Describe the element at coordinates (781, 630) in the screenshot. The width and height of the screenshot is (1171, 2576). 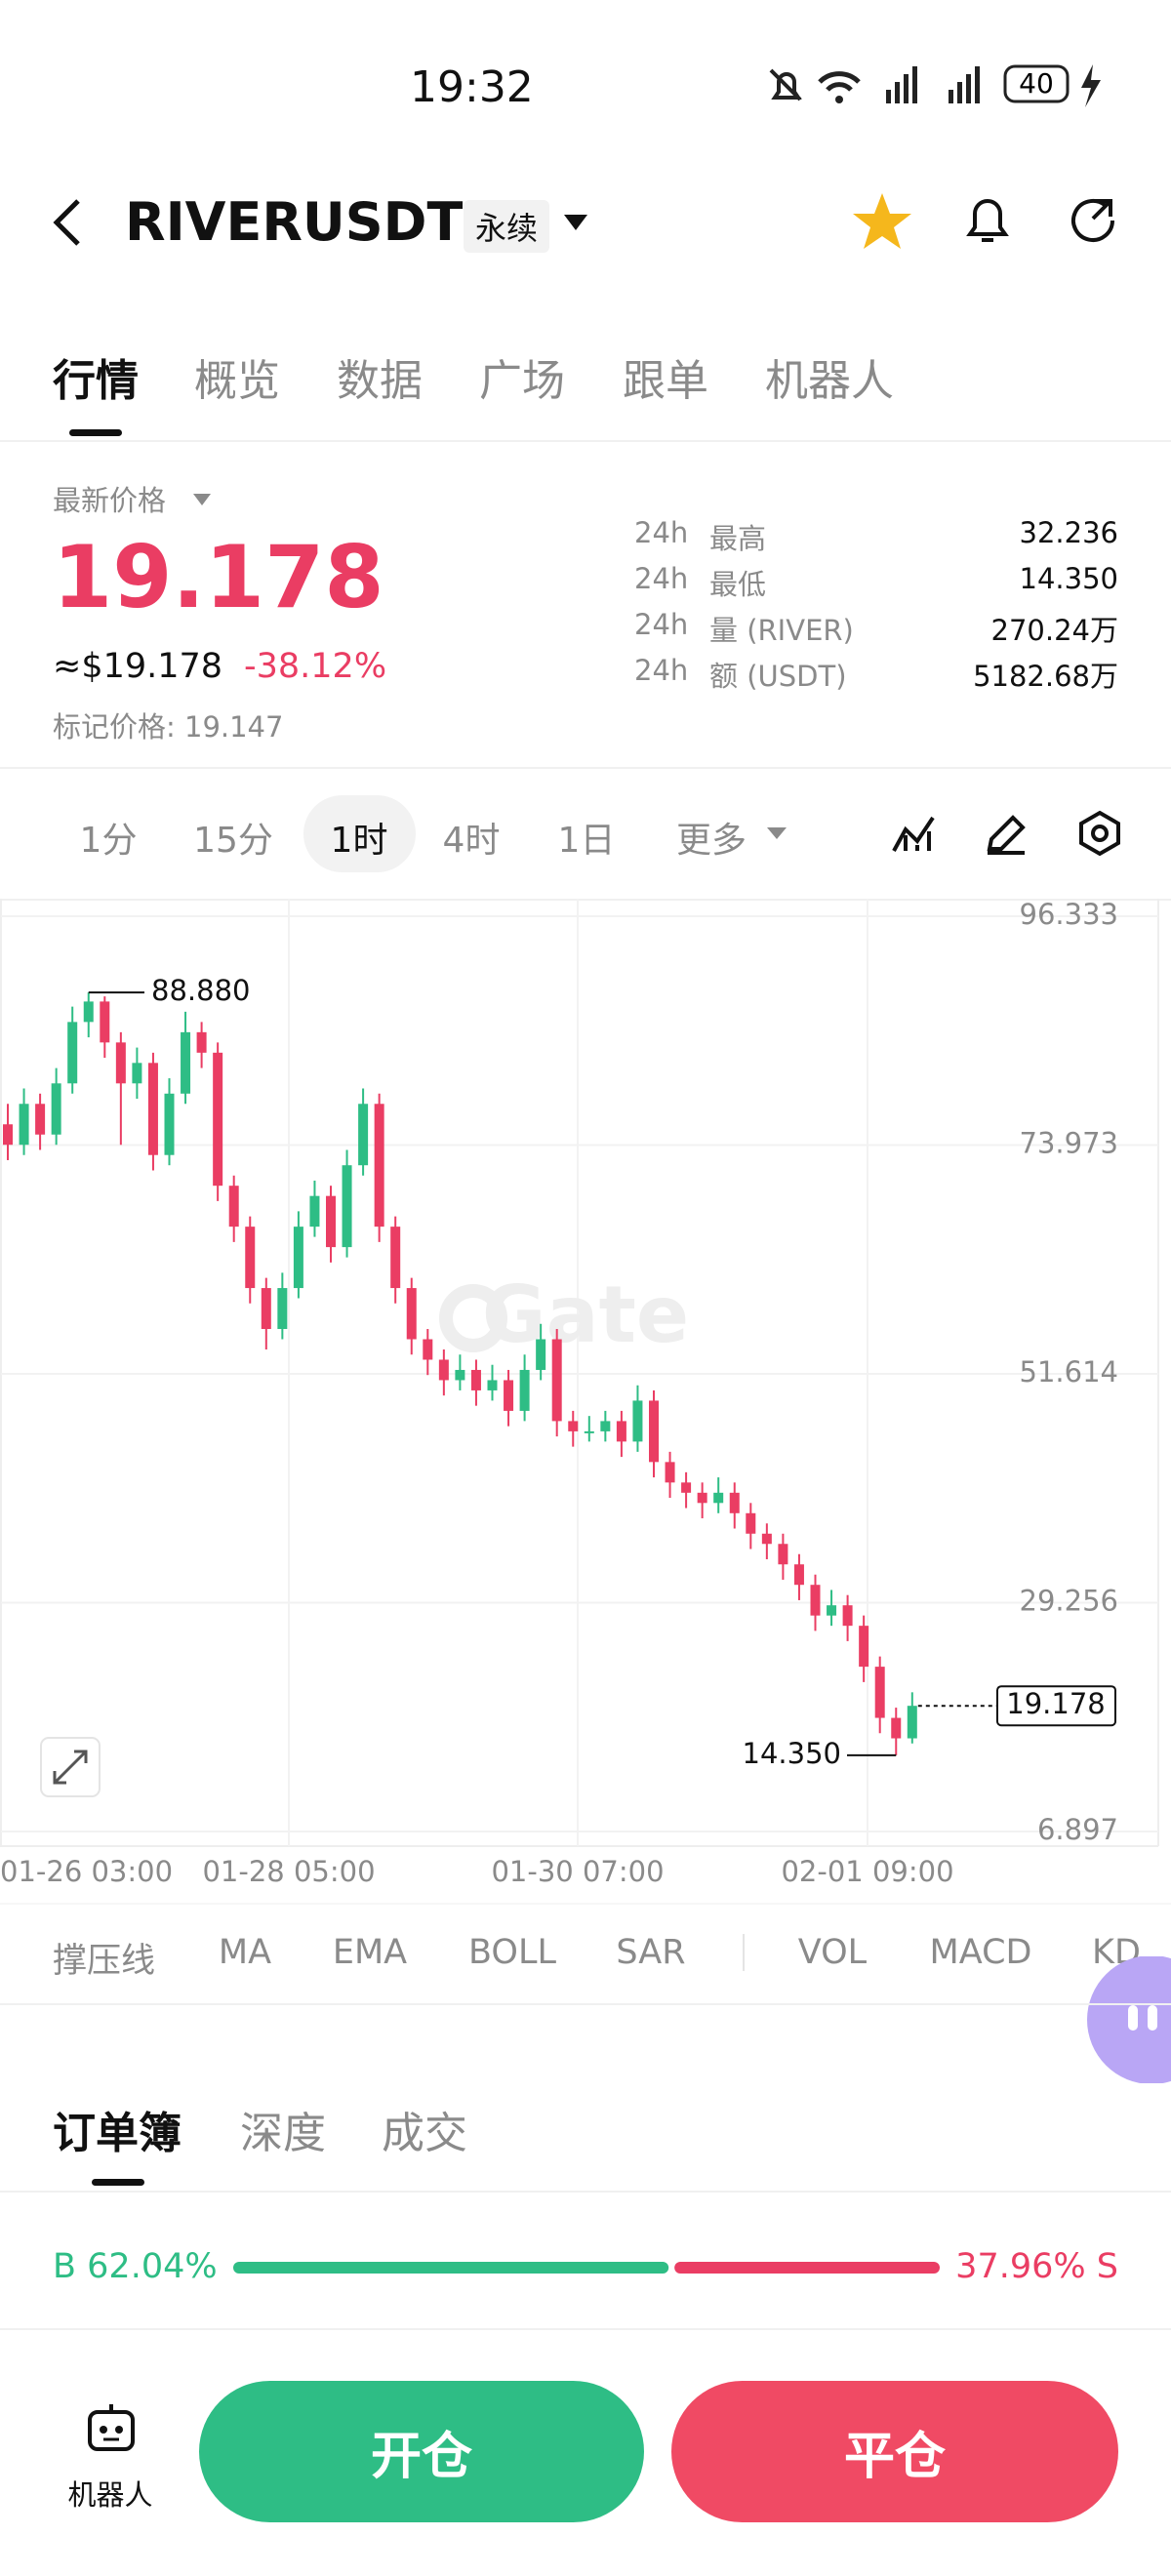
I see `stat-label: 量 (RIVER)` at that location.